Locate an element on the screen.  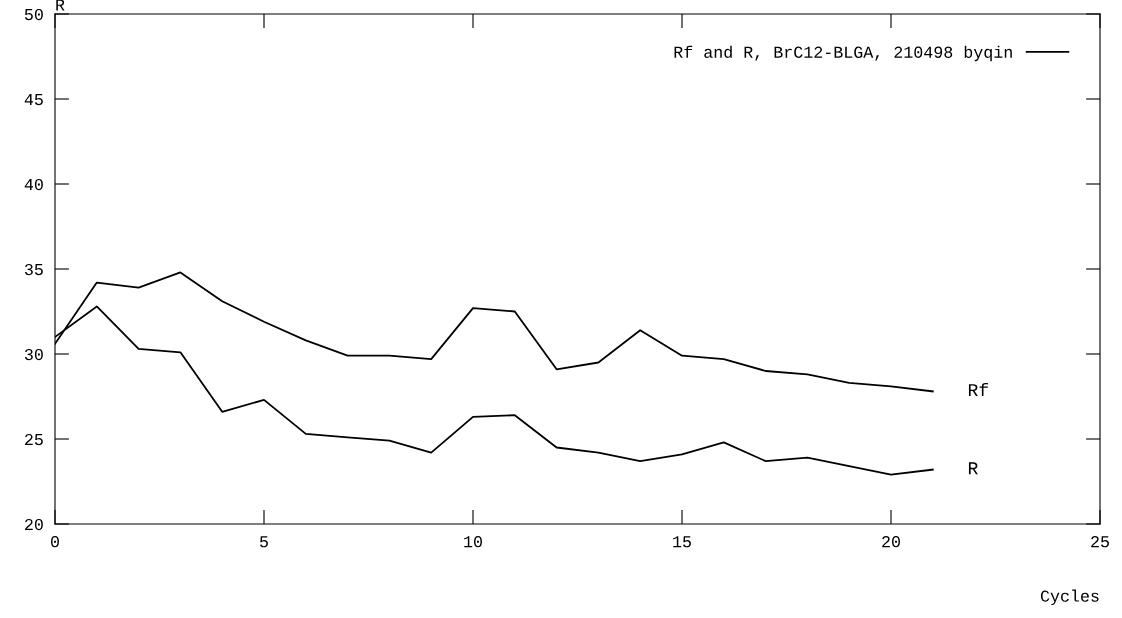
y-tick-label: 30 is located at coordinates (33, 354).